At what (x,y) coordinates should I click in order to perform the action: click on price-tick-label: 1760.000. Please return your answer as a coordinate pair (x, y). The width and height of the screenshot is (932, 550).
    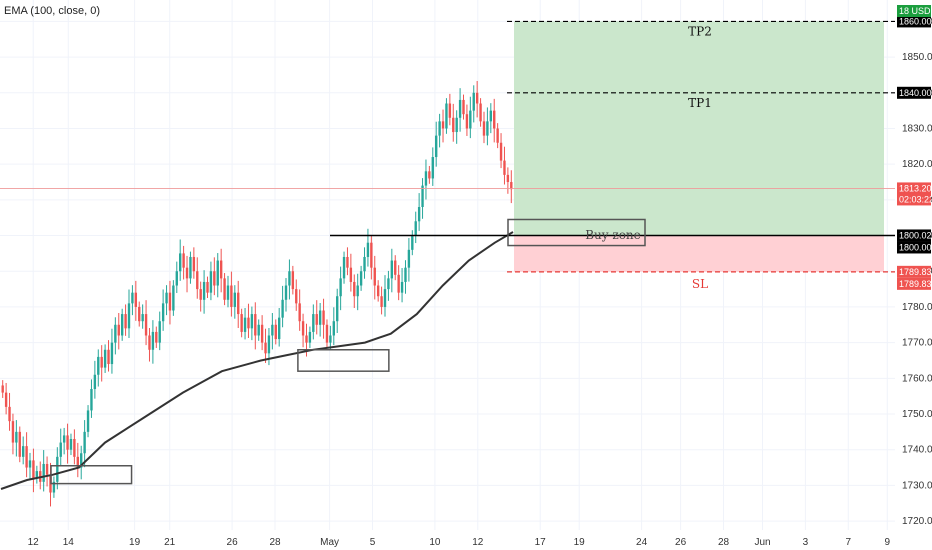
    Looking at the image, I should click on (917, 378).